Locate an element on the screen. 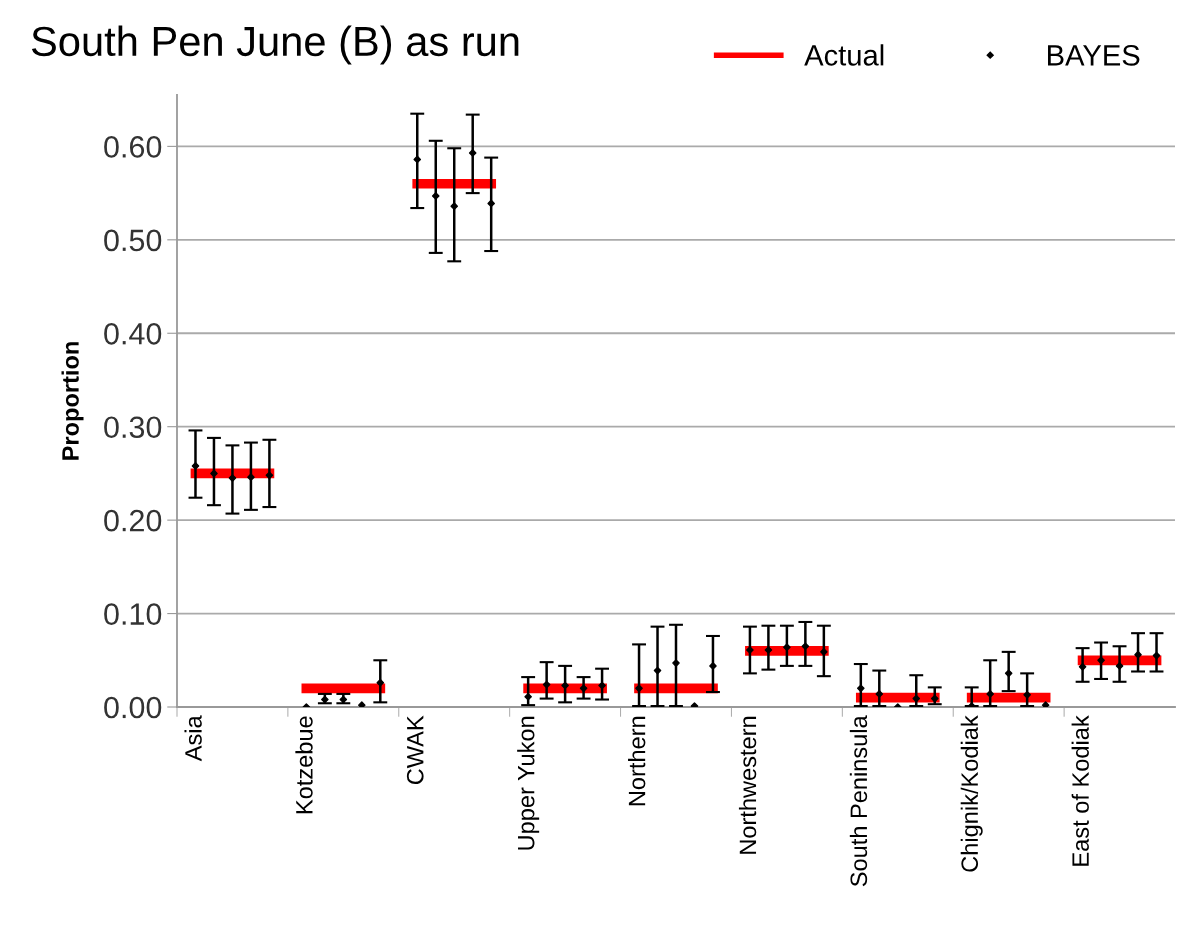 Image resolution: width=1187 pixels, height=949 pixels. x-tick-label: South Peninsula is located at coordinates (858, 801).